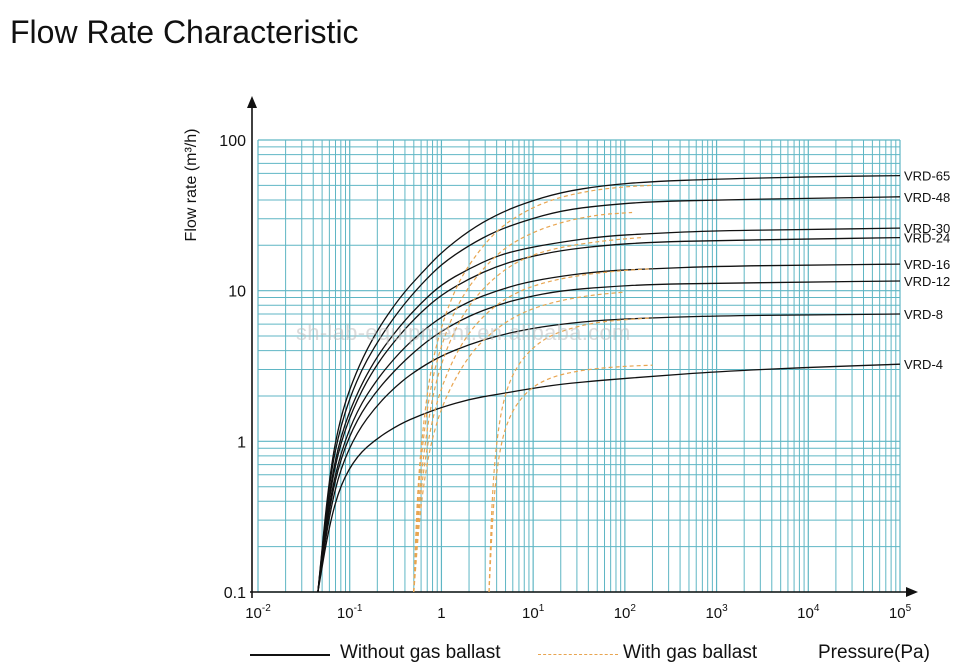 The height and width of the screenshot is (671, 975). What do you see at coordinates (237, 292) in the screenshot?
I see `y-tick-label: 10` at bounding box center [237, 292].